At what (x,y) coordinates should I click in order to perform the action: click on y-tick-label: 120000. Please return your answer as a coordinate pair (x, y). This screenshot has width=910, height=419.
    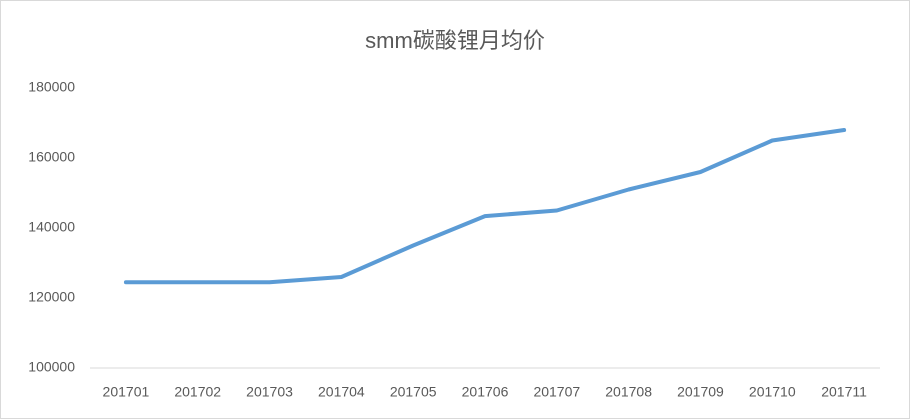
    Looking at the image, I should click on (51, 297).